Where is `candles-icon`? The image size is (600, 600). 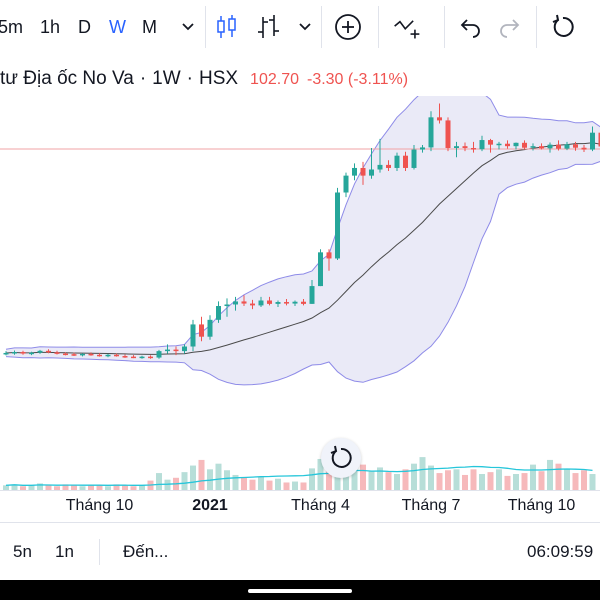
candles-icon is located at coordinates (227, 27).